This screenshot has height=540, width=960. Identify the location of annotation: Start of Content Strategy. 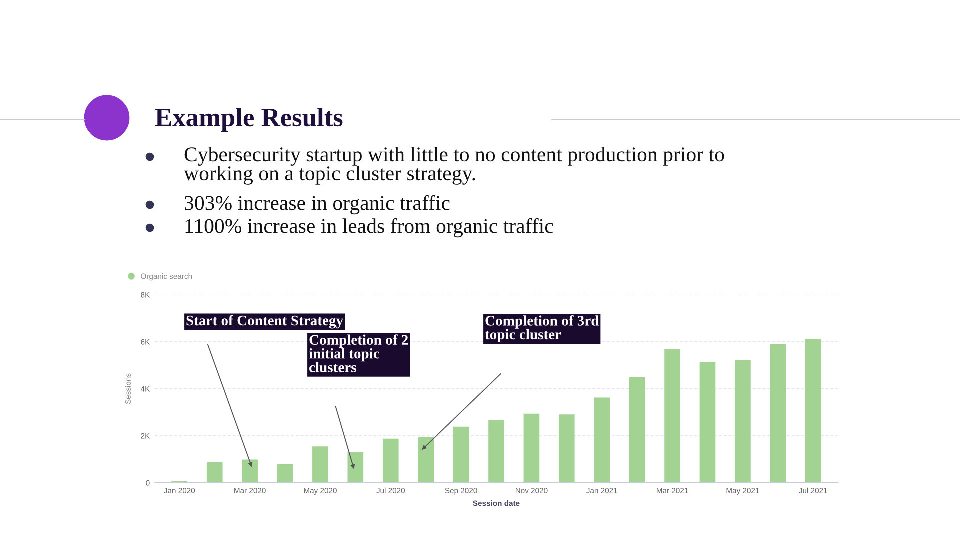
(265, 322).